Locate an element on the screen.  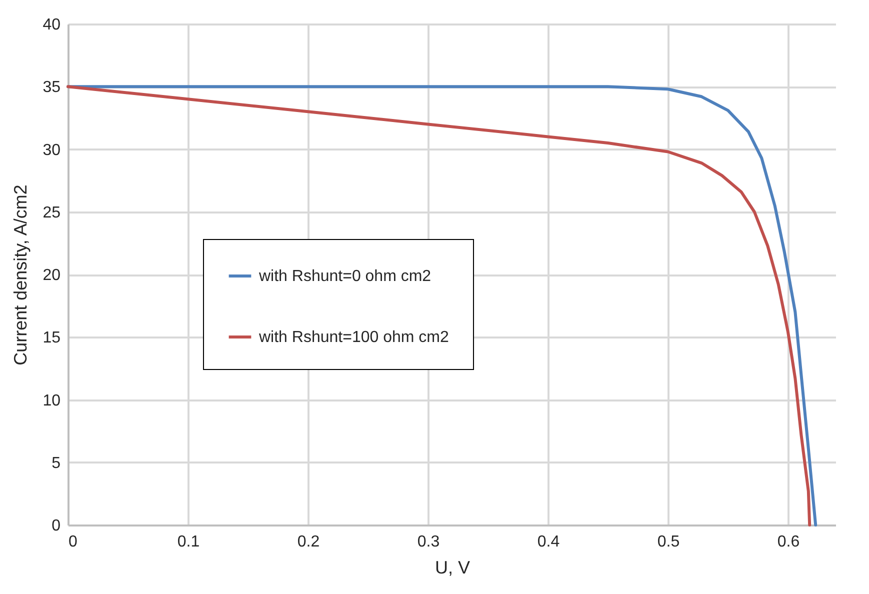
y-tick-label: 25 is located at coordinates (51, 213).